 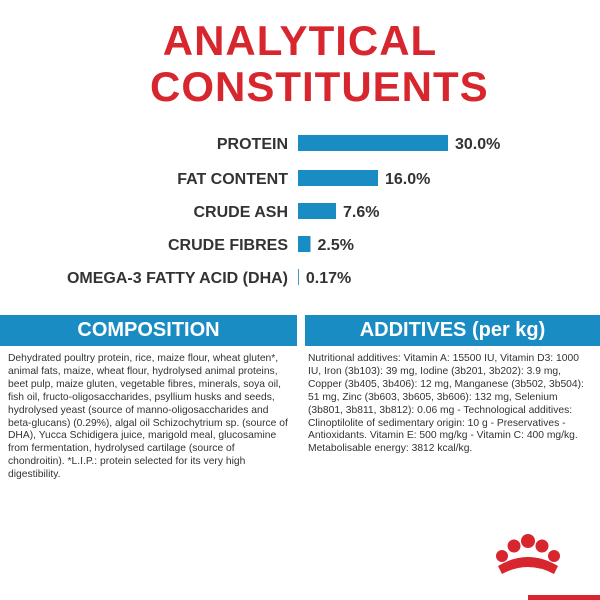 What do you see at coordinates (319, 63) in the screenshot?
I see `chart-title: ANALYTICAL CONSTITUENTS` at bounding box center [319, 63].